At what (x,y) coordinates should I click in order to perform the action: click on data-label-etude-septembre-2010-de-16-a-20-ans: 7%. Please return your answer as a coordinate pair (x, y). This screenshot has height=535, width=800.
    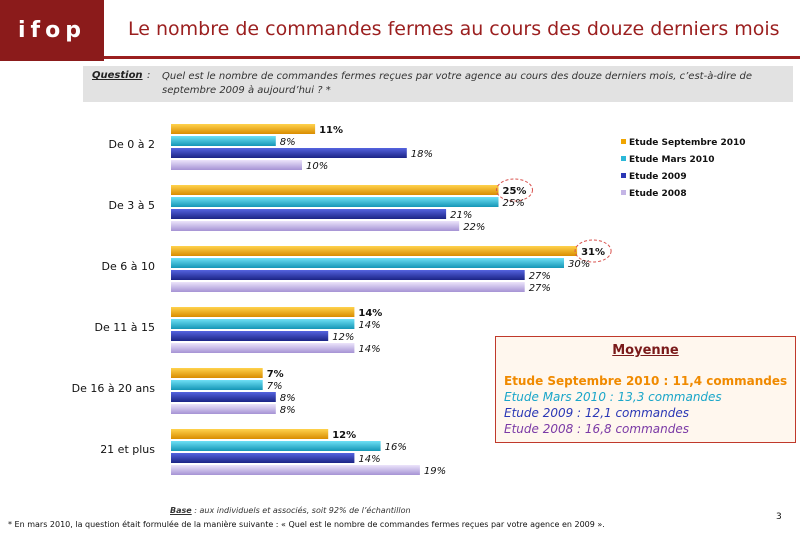
    Looking at the image, I should click on (275, 374).